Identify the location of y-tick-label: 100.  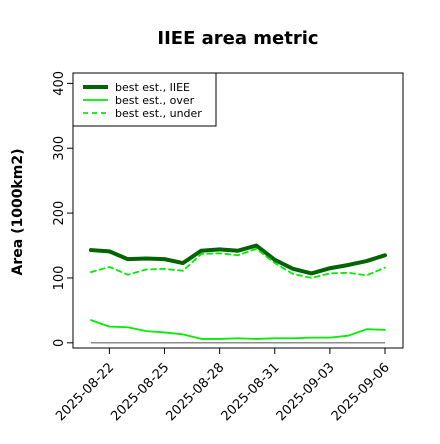
(59, 278).